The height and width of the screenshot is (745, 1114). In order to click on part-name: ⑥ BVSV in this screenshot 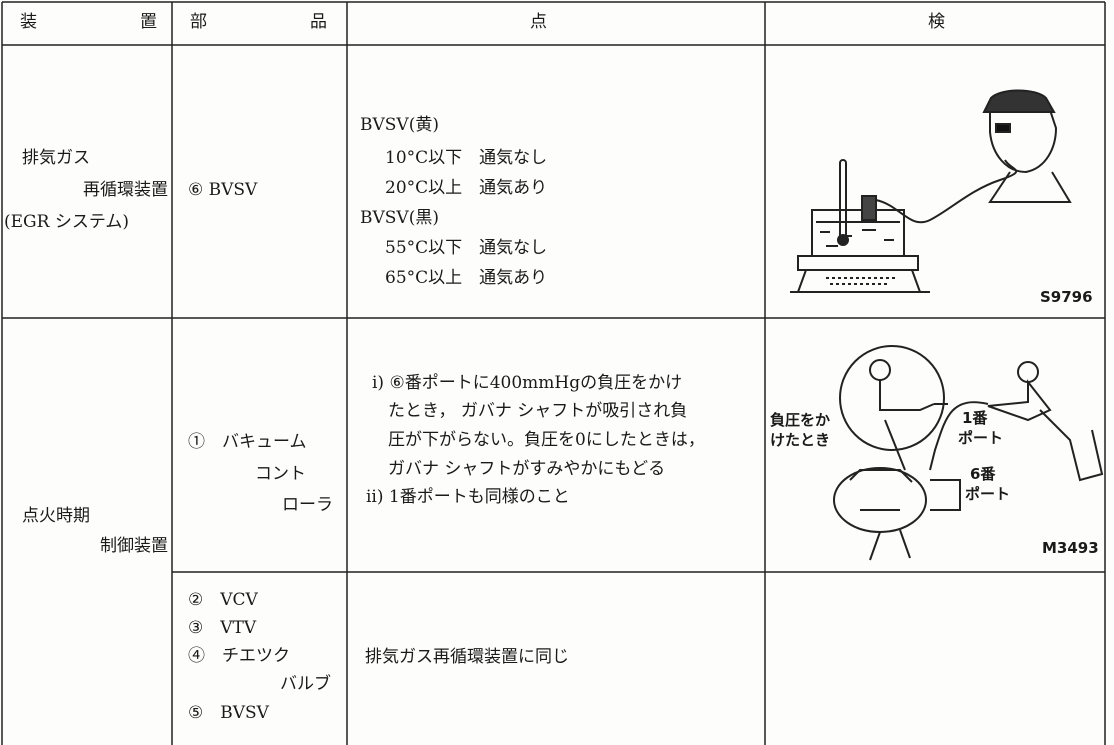, I will do `click(223, 190)`.